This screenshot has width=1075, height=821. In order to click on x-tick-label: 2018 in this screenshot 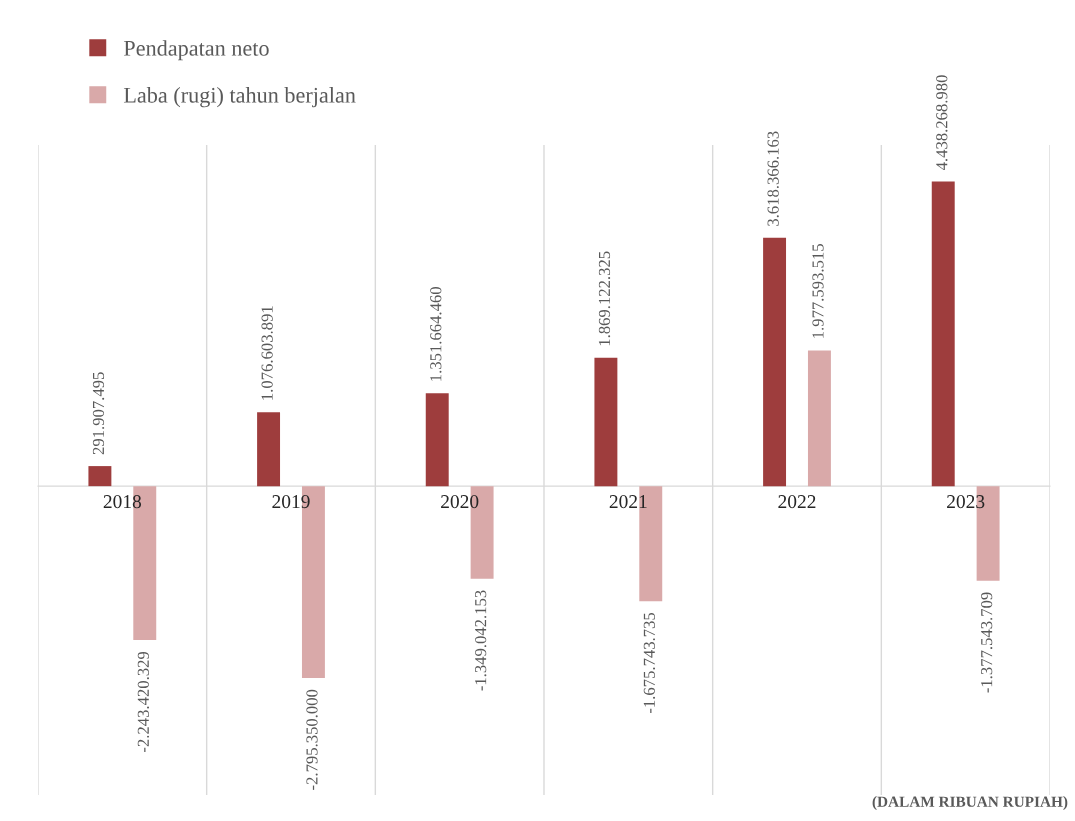, I will do `click(122, 502)`.